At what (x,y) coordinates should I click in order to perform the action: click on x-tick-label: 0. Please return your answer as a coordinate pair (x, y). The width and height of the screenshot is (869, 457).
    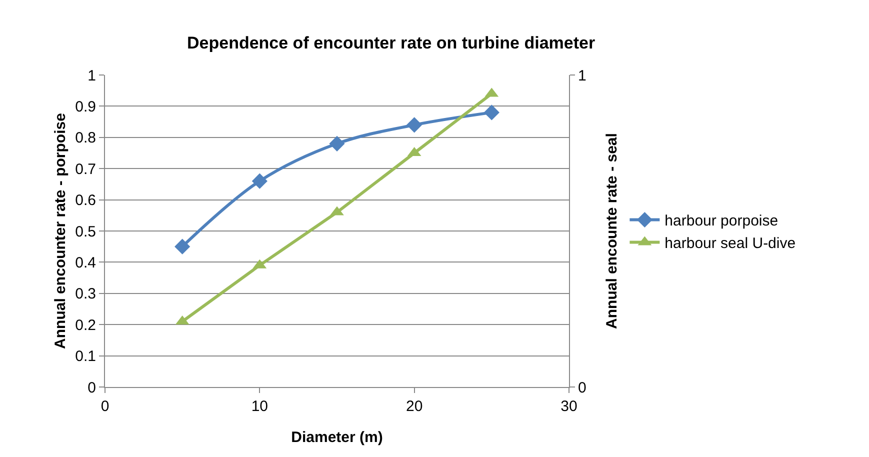
    Looking at the image, I should click on (105, 406).